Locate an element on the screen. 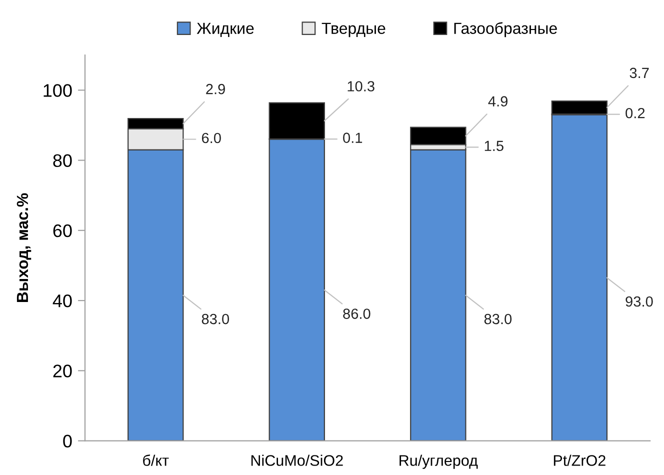 The image size is (664, 475). y-tick-label: 80 is located at coordinates (62, 161).